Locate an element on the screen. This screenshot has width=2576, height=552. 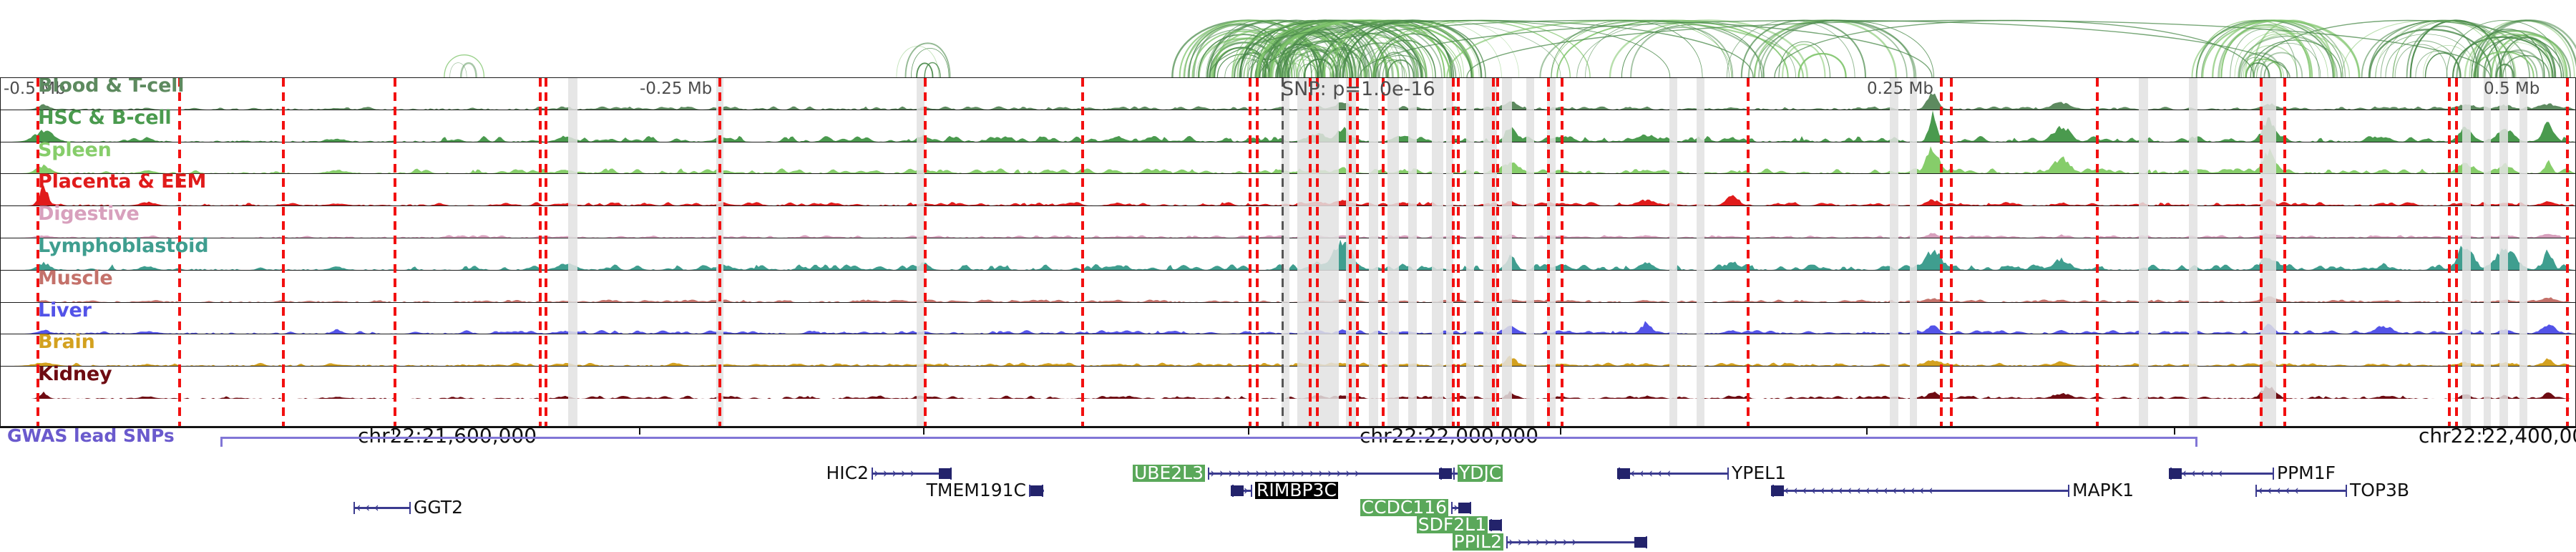
track-label: Kidney is located at coordinates (75, 375).